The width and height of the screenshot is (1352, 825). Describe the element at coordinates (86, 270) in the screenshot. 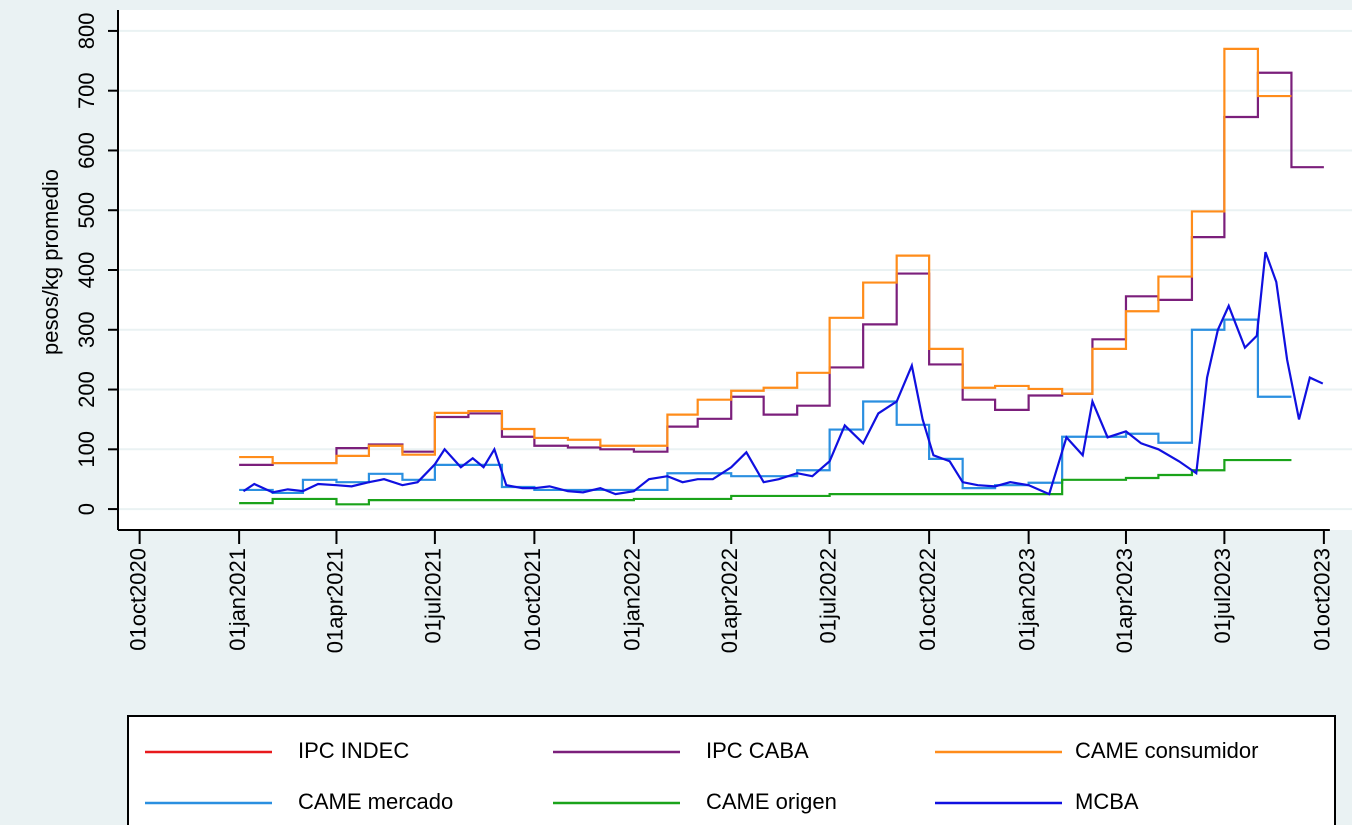

I see `y-tick-label: 400` at that location.